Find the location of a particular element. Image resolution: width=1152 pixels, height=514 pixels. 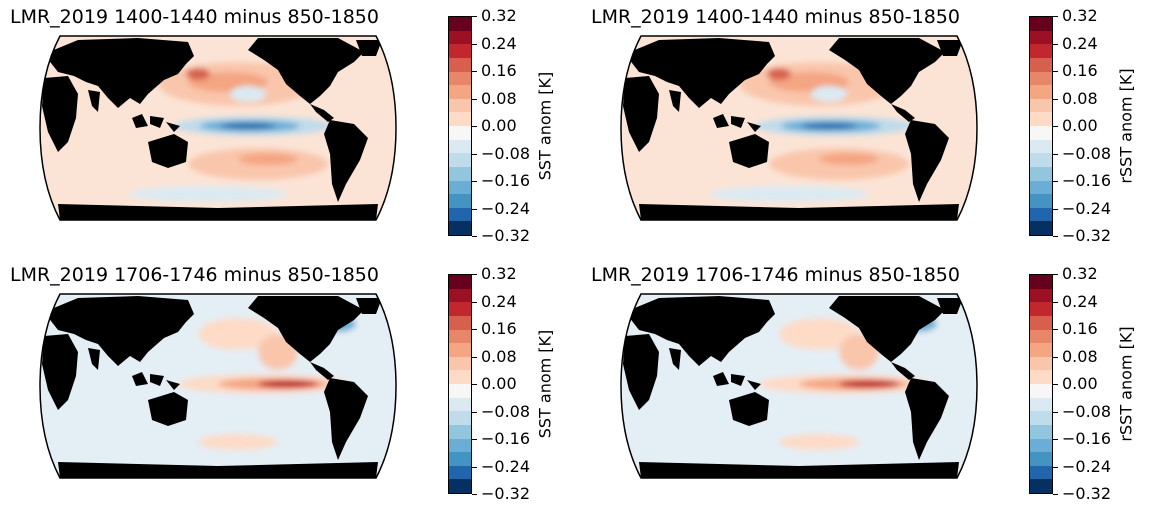

colorbar-ticks: 0.32 0.24 0.16 0.08 0.00 −0.08 −0.16 −0.24 −0.32 is located at coordinates (1093, 126).